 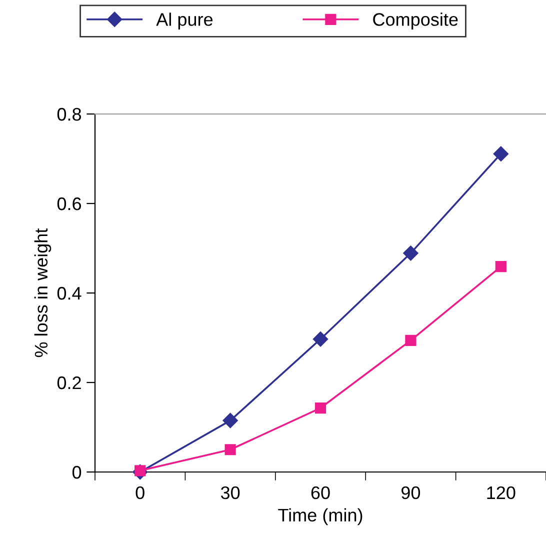 What do you see at coordinates (69, 203) in the screenshot?
I see `y-tick-label: 0.6` at bounding box center [69, 203].